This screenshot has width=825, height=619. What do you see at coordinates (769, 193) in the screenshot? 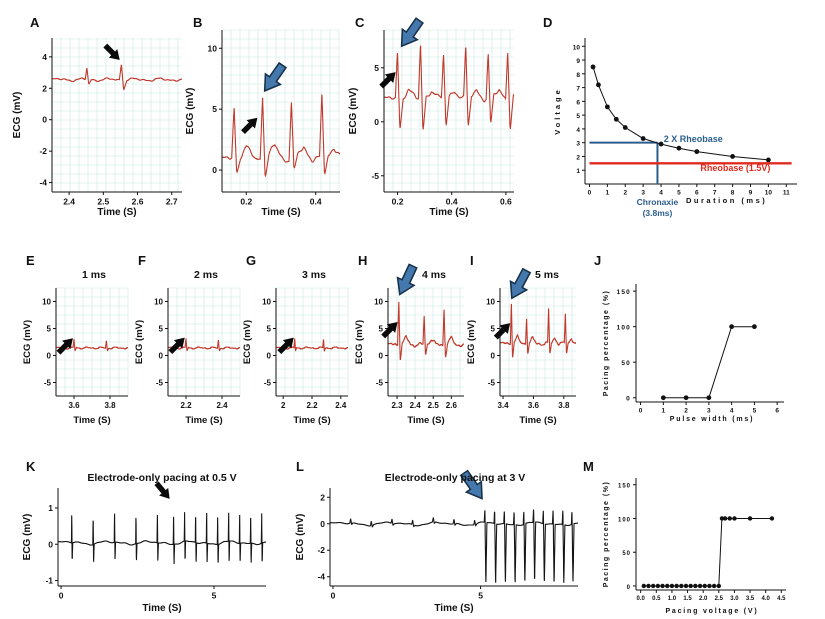
I see `x-tick-label: 10` at bounding box center [769, 193].